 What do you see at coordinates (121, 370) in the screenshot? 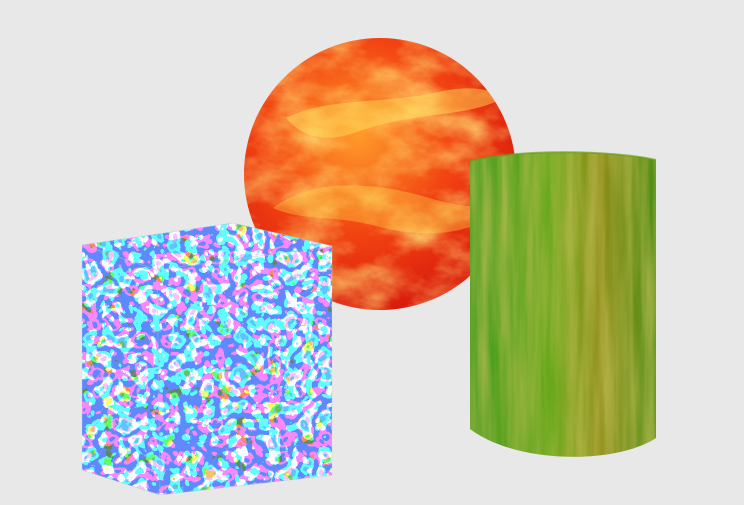
I see `cube-left-face-texture` at bounding box center [121, 370].